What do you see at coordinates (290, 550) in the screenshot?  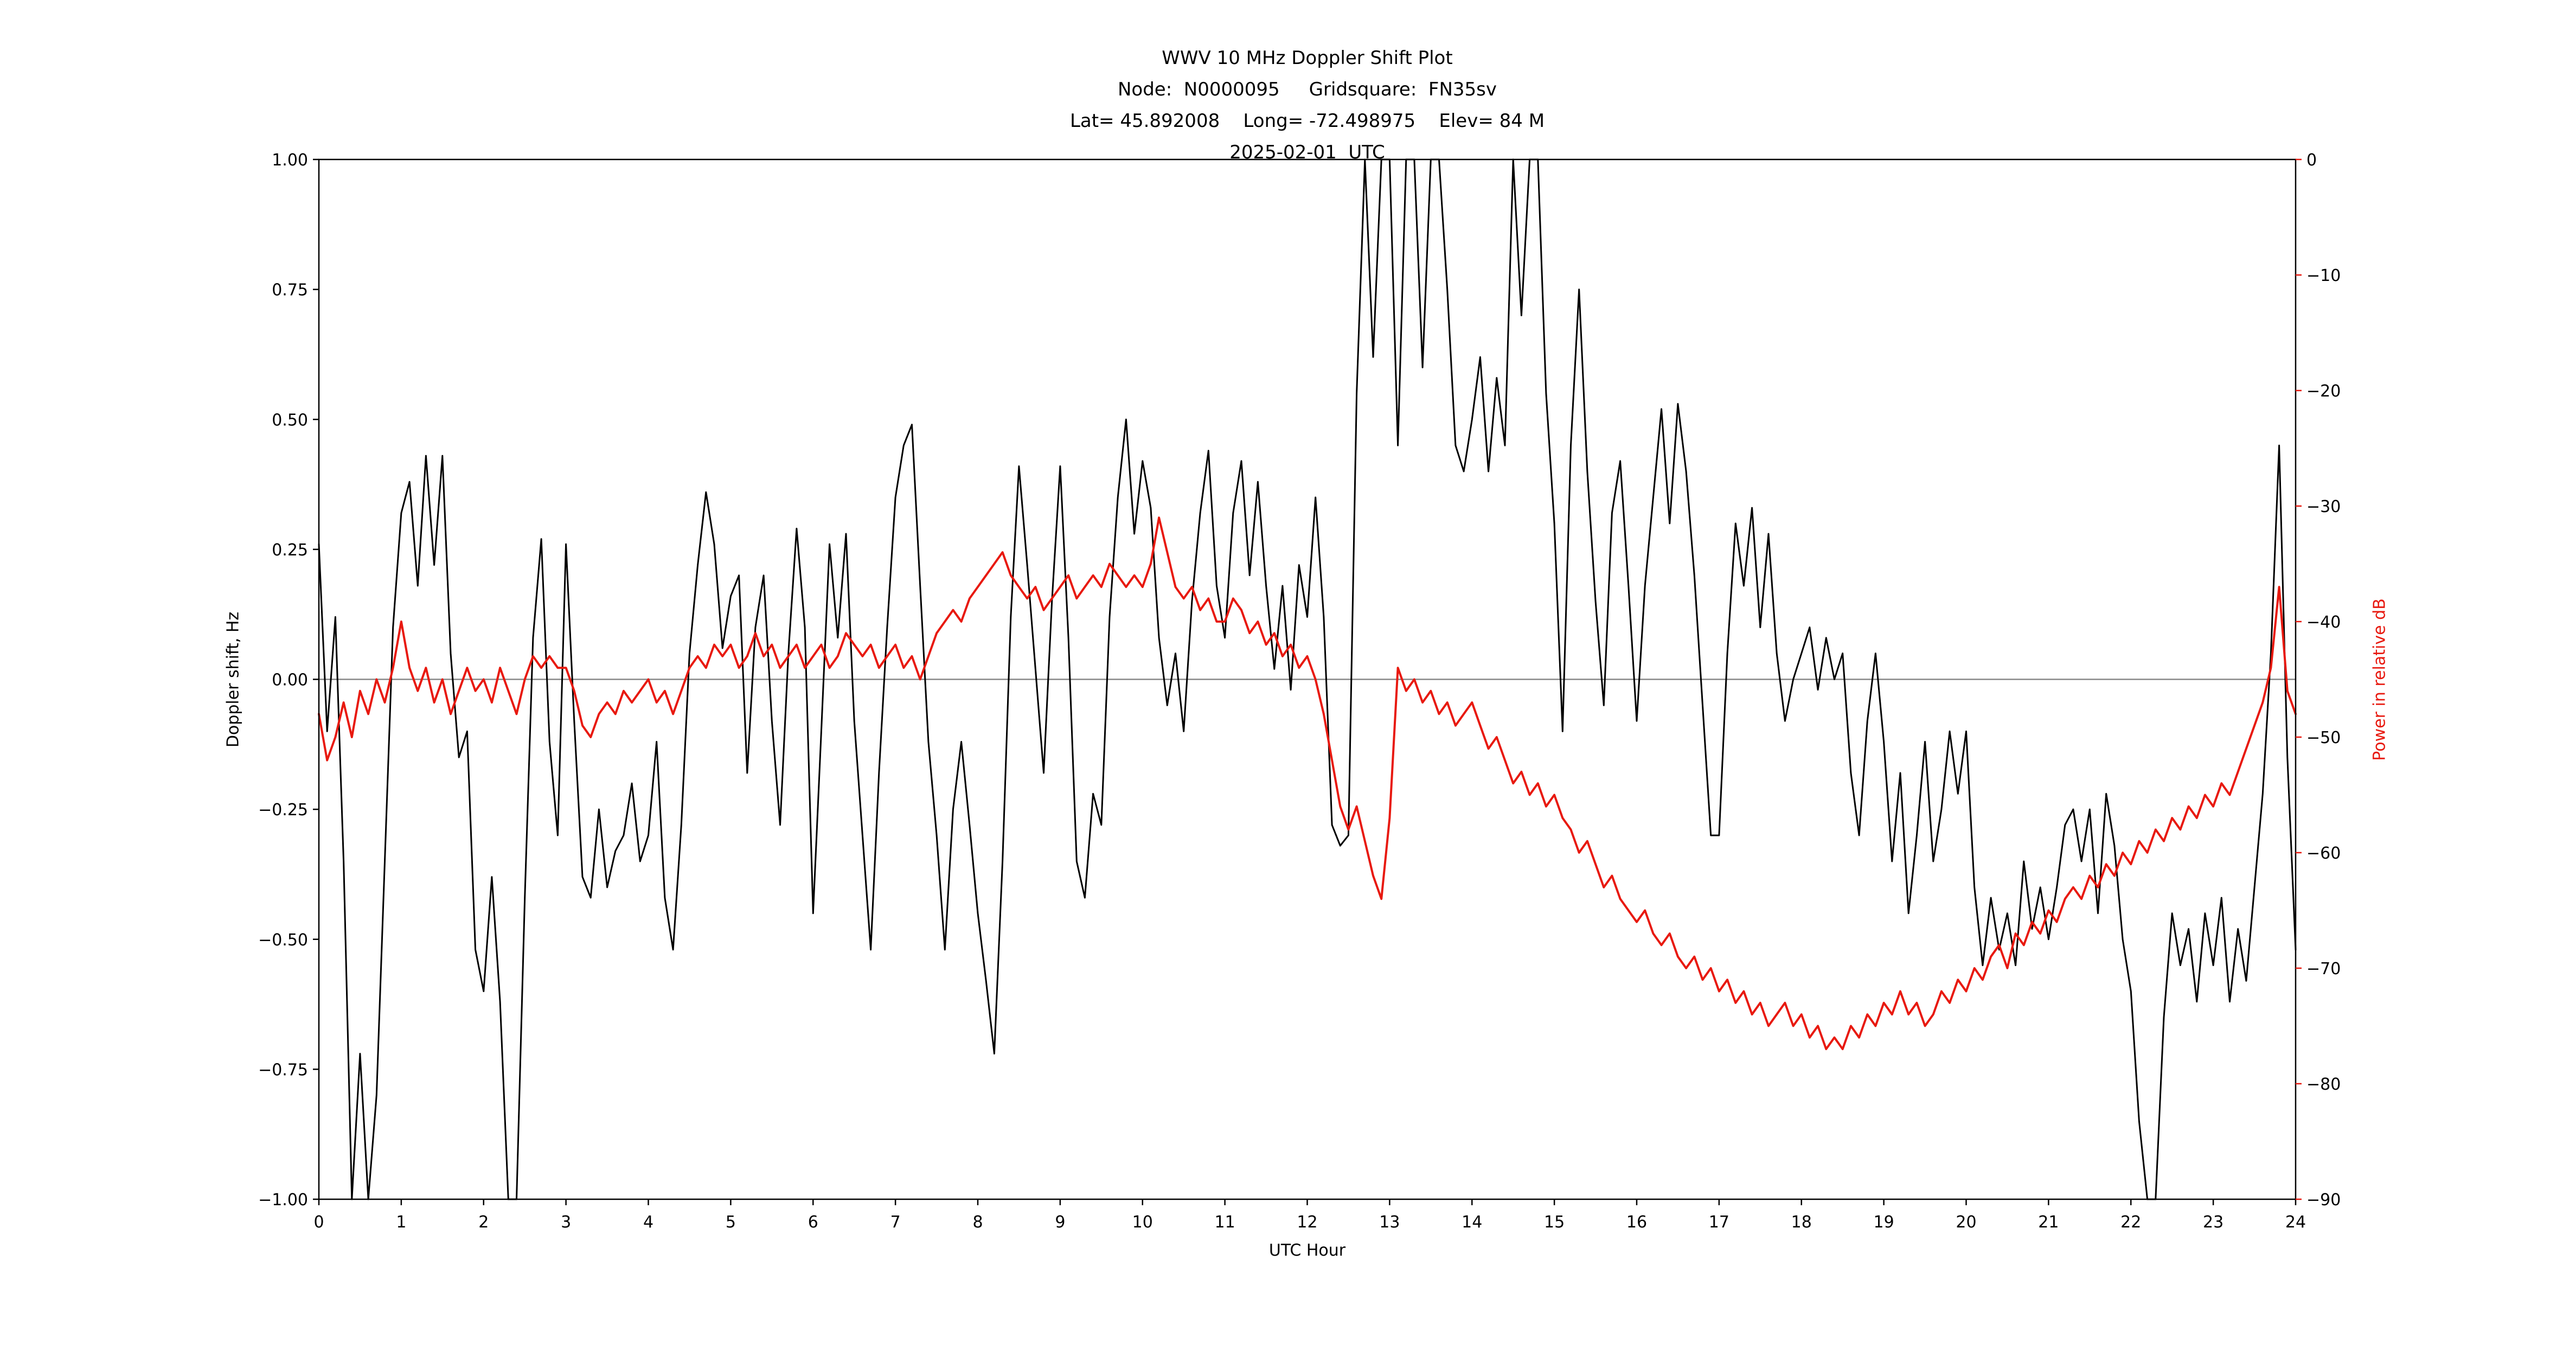 I see `y-left-tick-label: 0.25` at bounding box center [290, 550].